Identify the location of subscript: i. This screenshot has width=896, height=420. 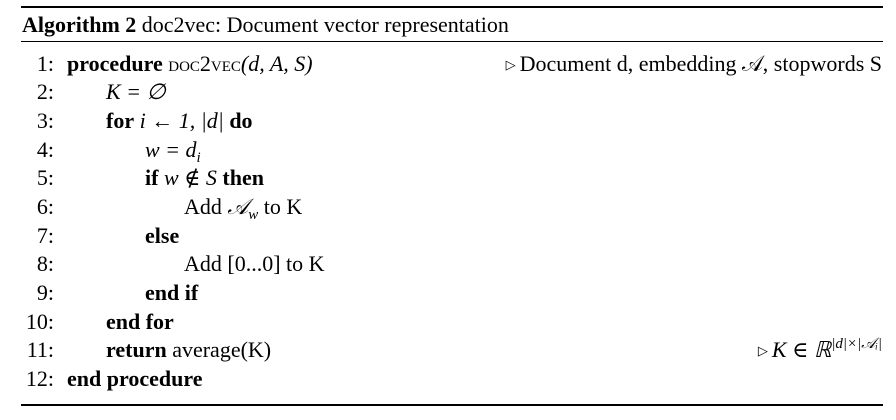
(198, 158).